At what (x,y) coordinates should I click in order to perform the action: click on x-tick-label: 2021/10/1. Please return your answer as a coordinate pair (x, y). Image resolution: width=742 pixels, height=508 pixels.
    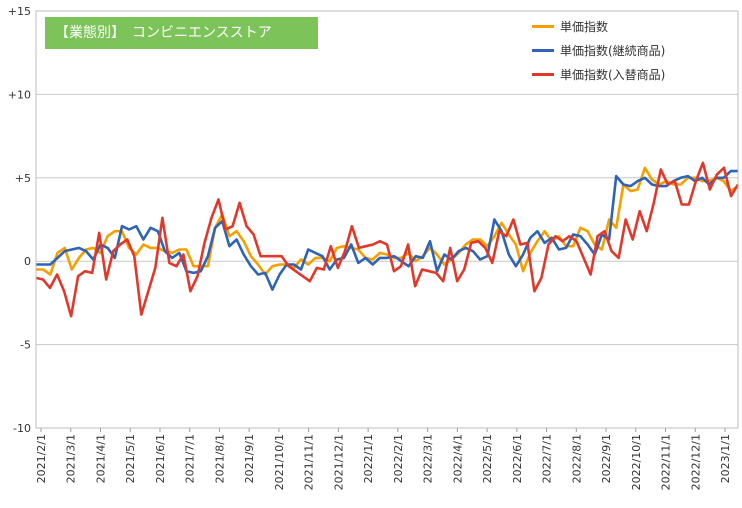
    Looking at the image, I should click on (279, 462).